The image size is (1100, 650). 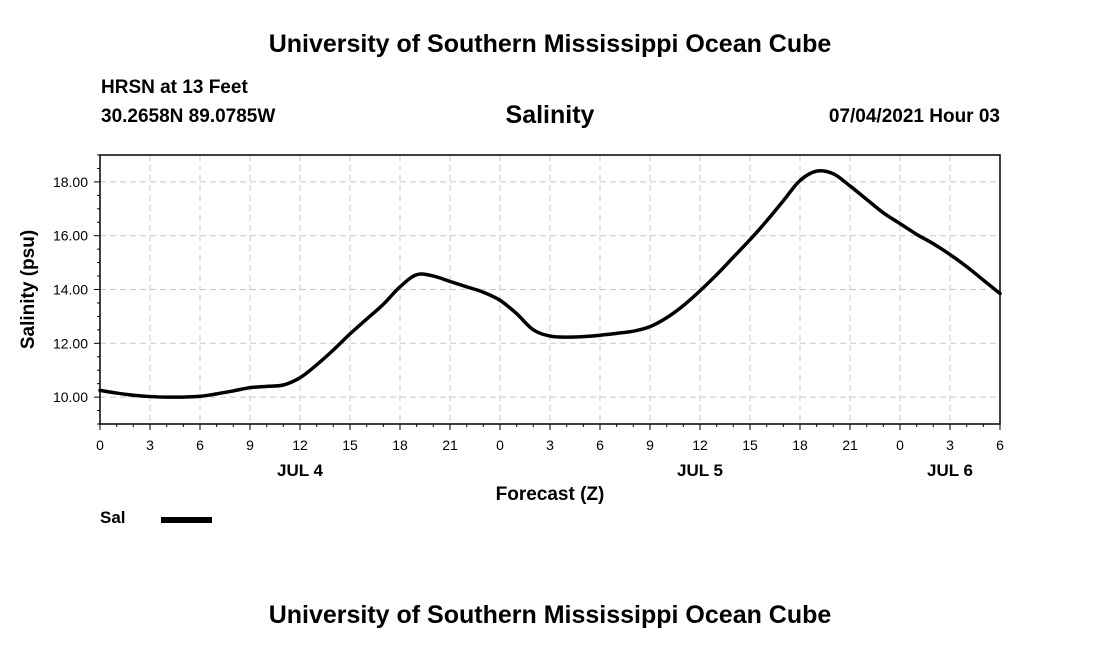 I want to click on y-tick-label: 18.00, so click(x=70, y=182).